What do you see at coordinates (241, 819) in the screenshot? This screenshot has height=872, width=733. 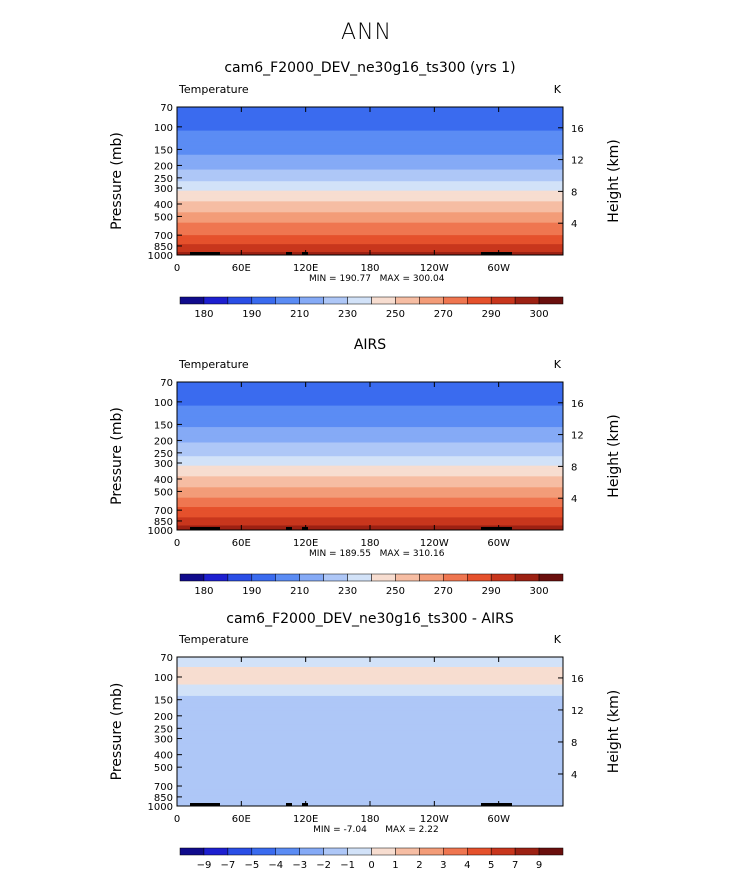 I see `lon-tick-label: 60E` at bounding box center [241, 819].